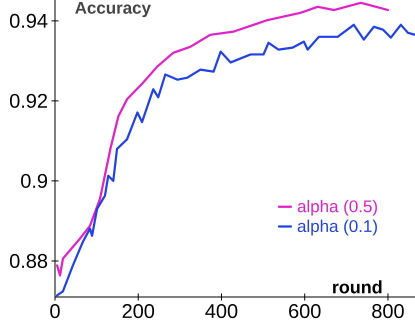 Image resolution: width=415 pixels, height=332 pixels. Describe the element at coordinates (28, 101) in the screenshot. I see `y-tick-label: 0.92` at that location.